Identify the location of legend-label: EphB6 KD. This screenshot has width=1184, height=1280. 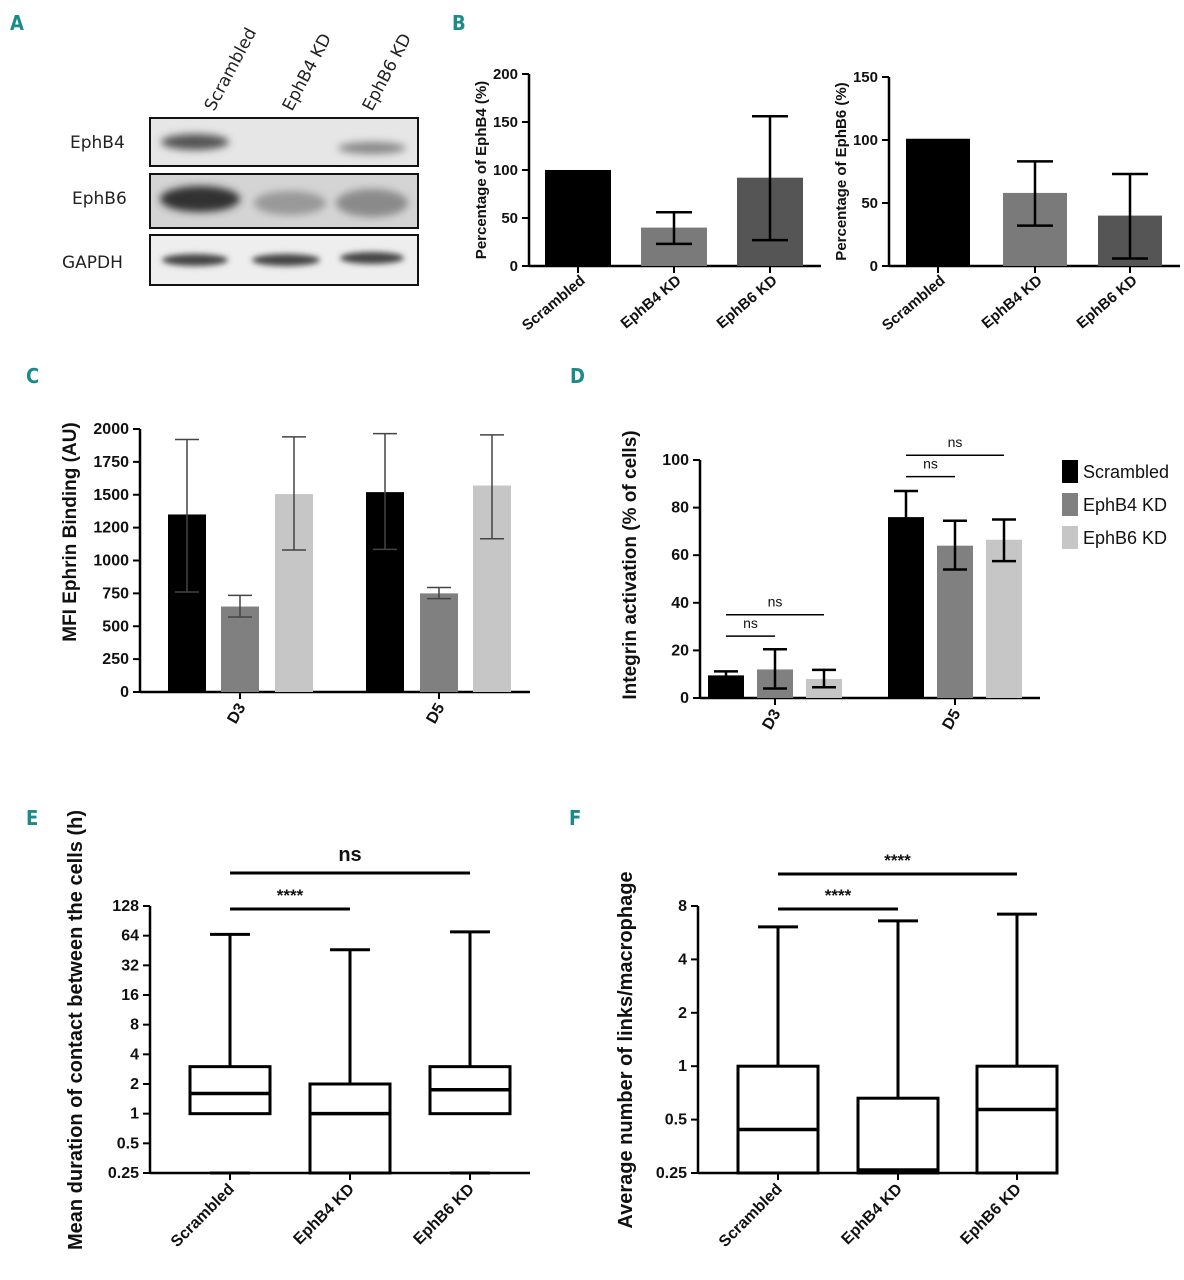
(1125, 538).